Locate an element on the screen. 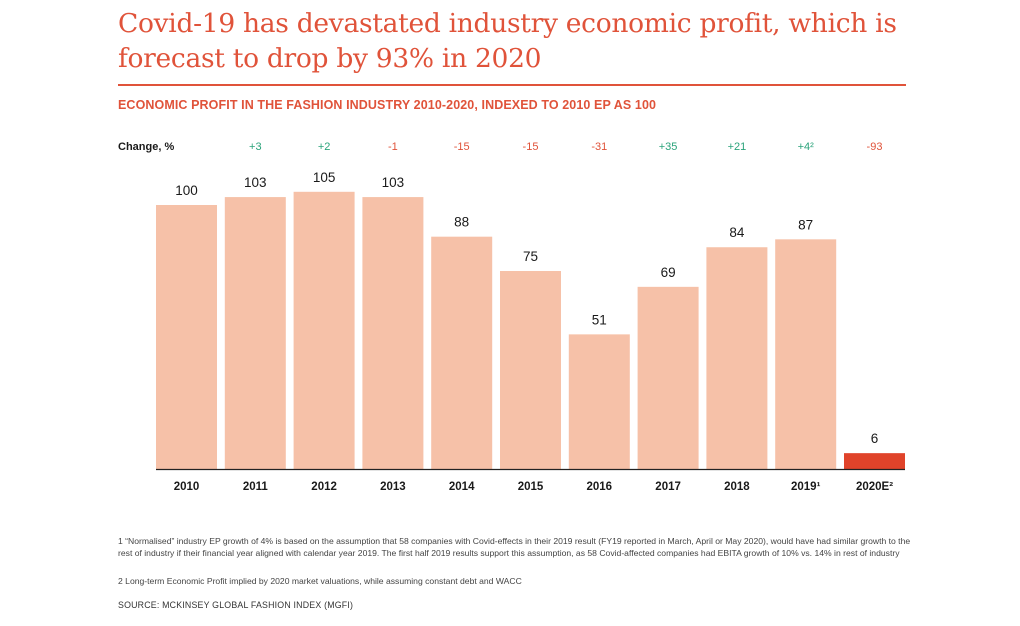 The image size is (1020, 626). x-tick-label: 2016 is located at coordinates (600, 487).